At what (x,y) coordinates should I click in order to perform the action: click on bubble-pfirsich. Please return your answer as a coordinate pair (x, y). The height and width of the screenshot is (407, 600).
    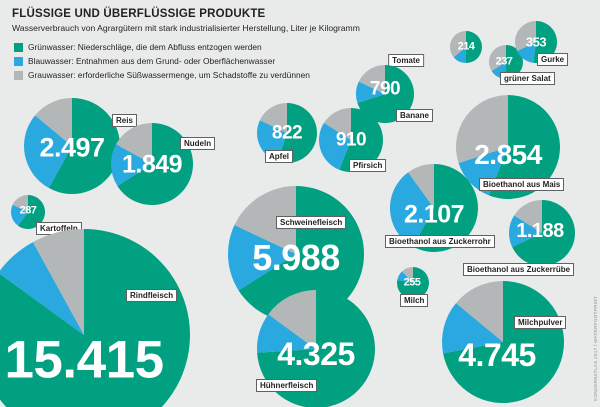
    Looking at the image, I should click on (351, 140).